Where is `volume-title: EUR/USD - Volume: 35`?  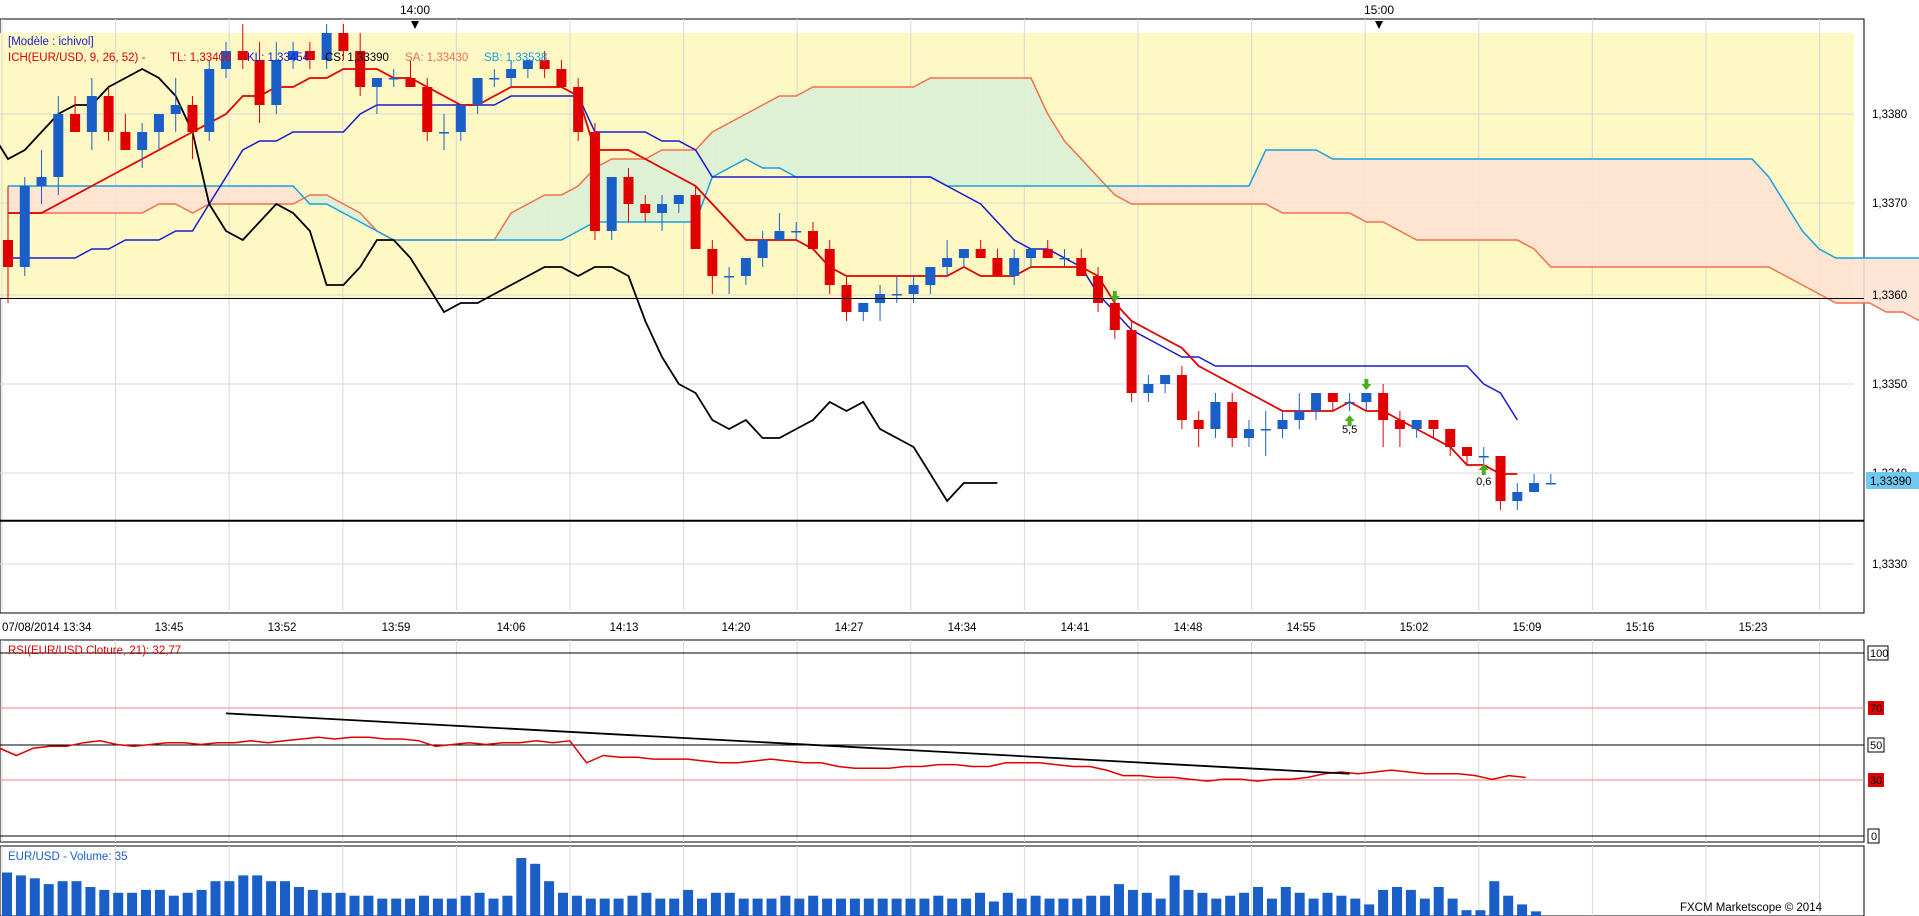 volume-title: EUR/USD - Volume: 35 is located at coordinates (68, 857).